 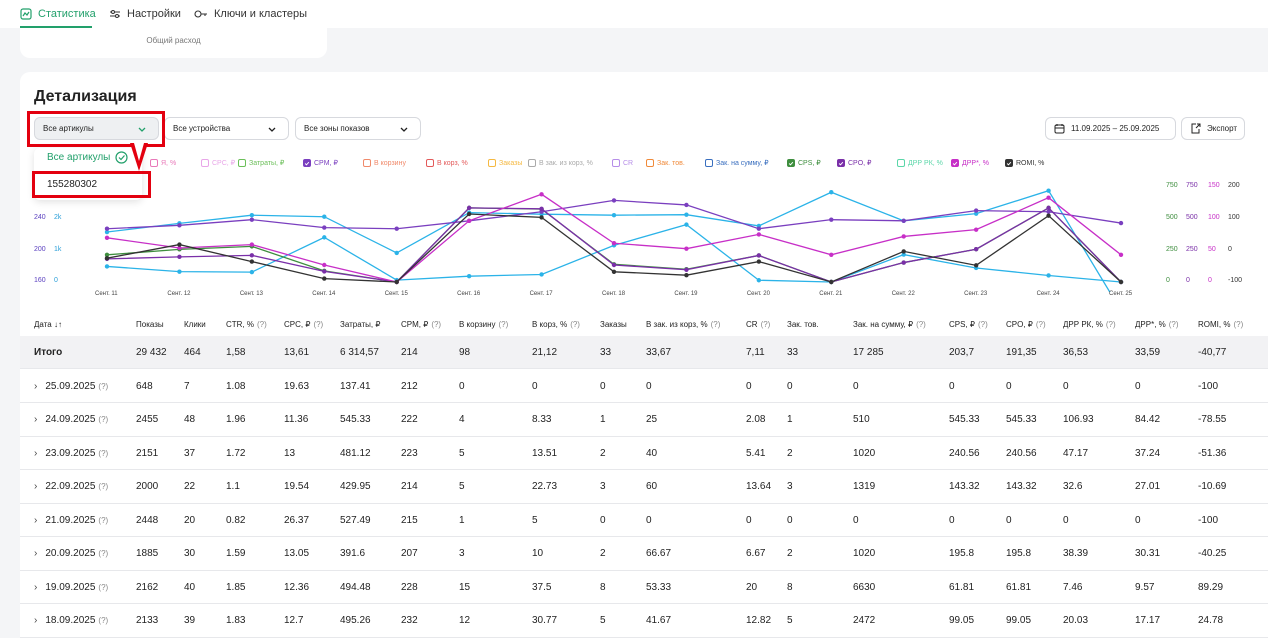 What do you see at coordinates (854, 163) in the screenshot?
I see `legend-item: CPO, ₽` at bounding box center [854, 163].